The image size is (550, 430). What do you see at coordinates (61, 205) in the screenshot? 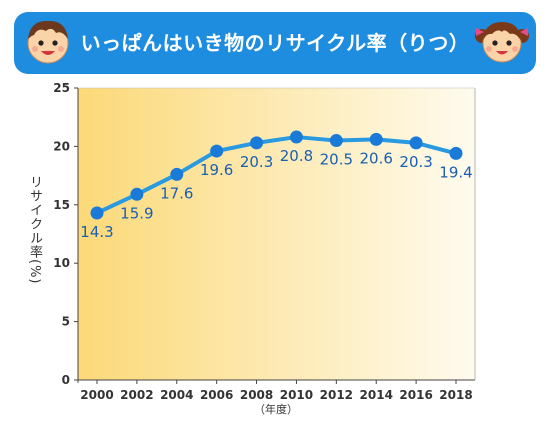
I see `y-tick-label: 15` at bounding box center [61, 205].